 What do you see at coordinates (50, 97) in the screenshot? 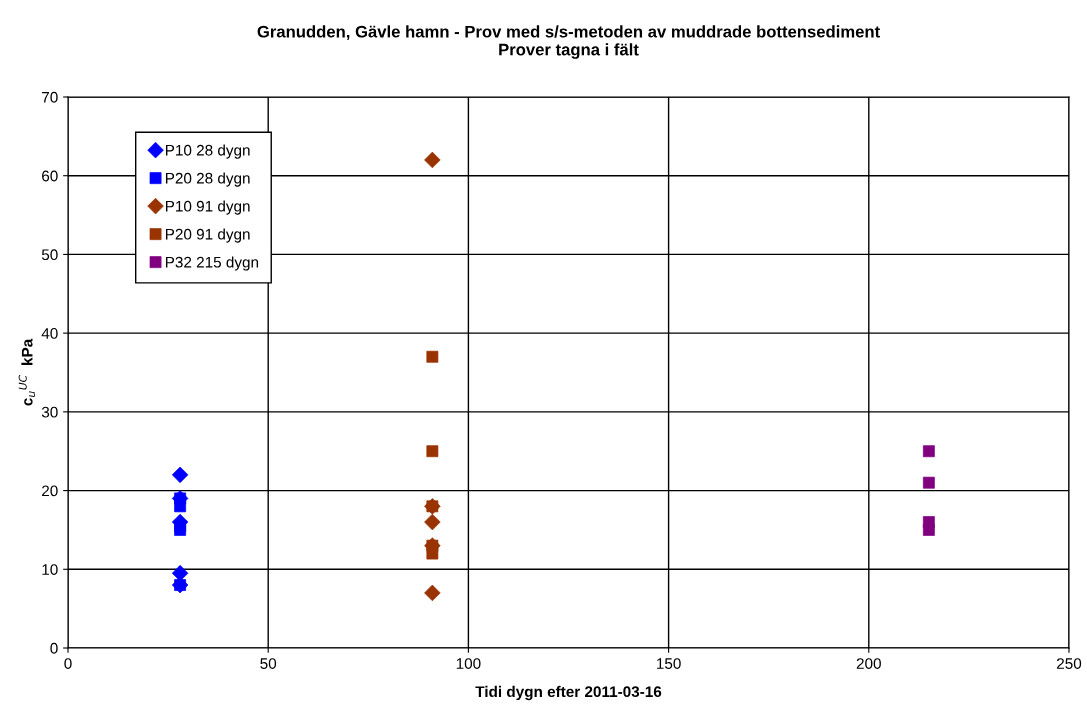
I see `y-tick-label: 70` at bounding box center [50, 97].